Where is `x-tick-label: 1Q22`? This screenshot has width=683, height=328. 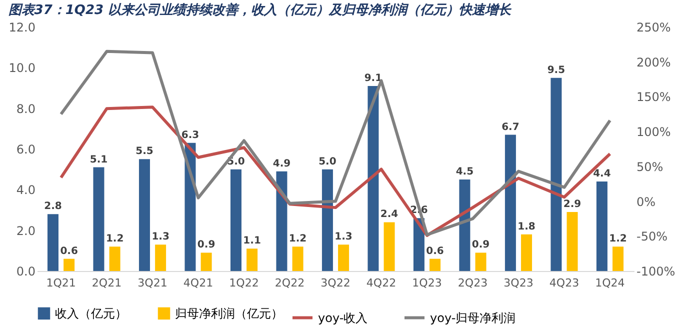 x-tick-label: 1Q22 is located at coordinates (244, 283).